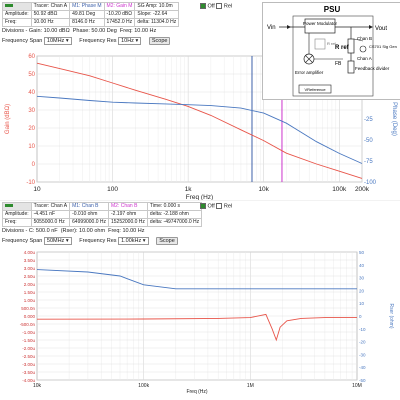  What do you see at coordinates (338, 64) in the screenshot?
I see `fb-label: FB` at bounding box center [338, 64].